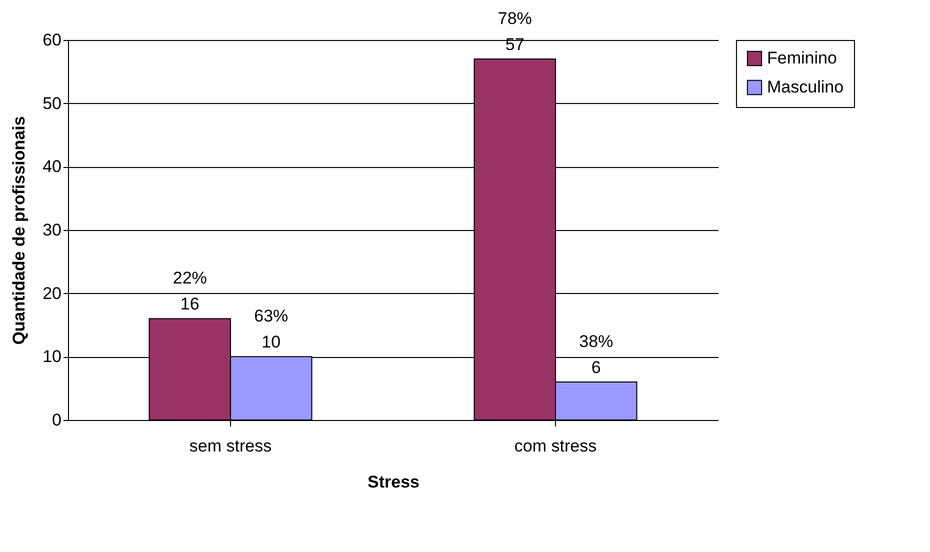  I want to click on x-tick-label: sem stress, so click(230, 446).